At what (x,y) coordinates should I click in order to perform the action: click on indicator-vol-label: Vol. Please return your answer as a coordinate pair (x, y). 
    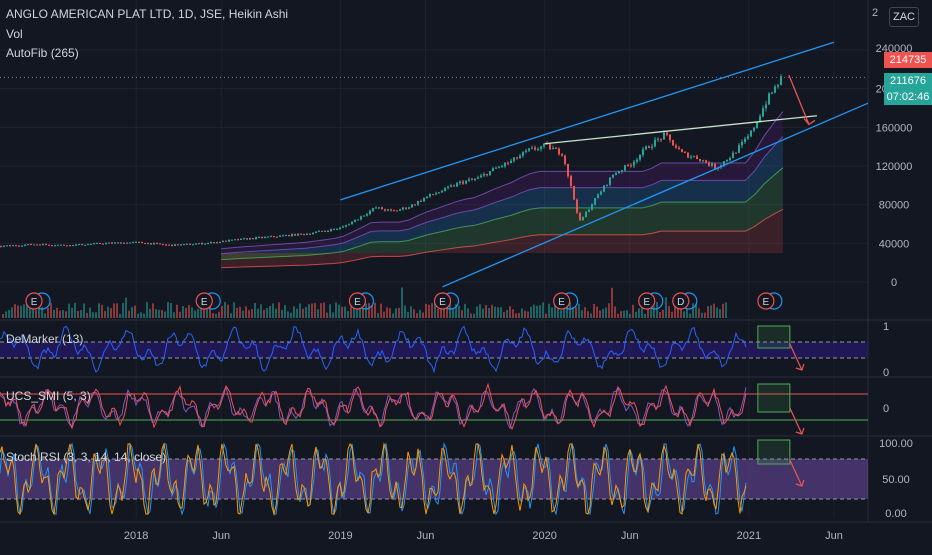
    Looking at the image, I should click on (14, 34).